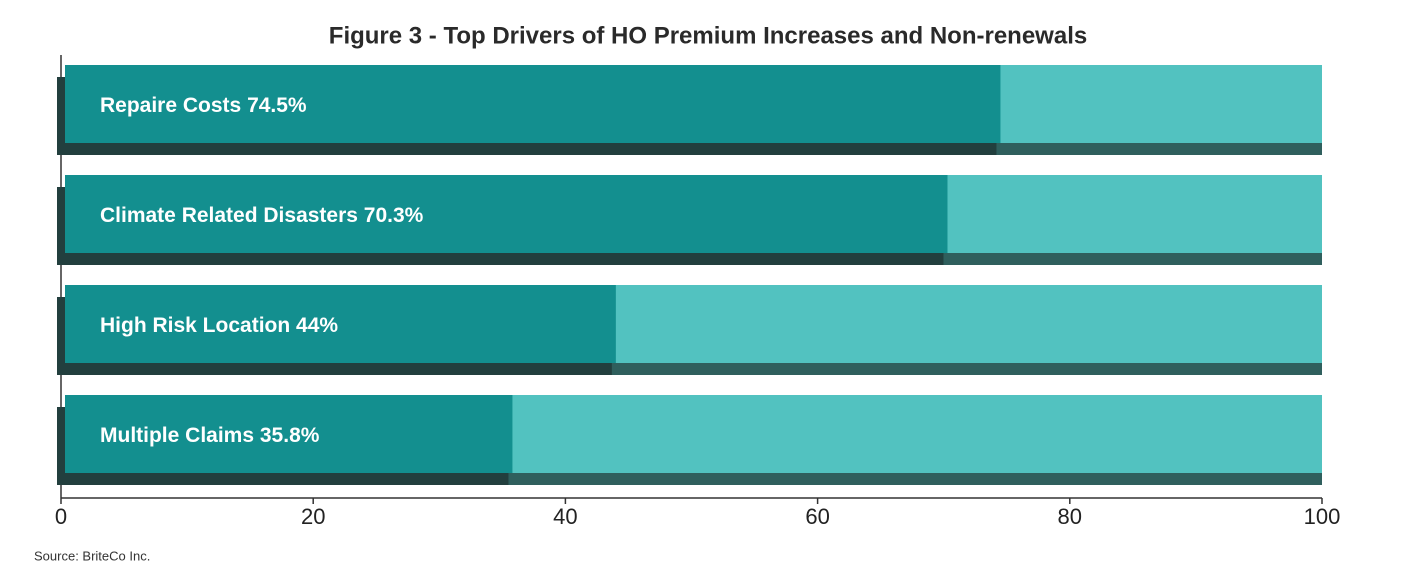 The image size is (1412, 588). What do you see at coordinates (92, 555) in the screenshot?
I see `source-note: Source: BriteCo Inc.` at bounding box center [92, 555].